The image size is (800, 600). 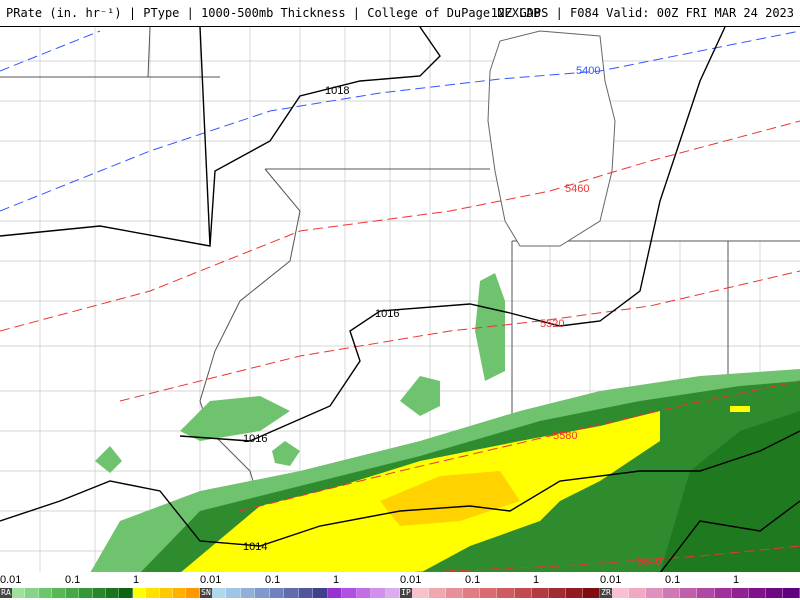 I want to click on lake-michigan, so click(x=551, y=138).